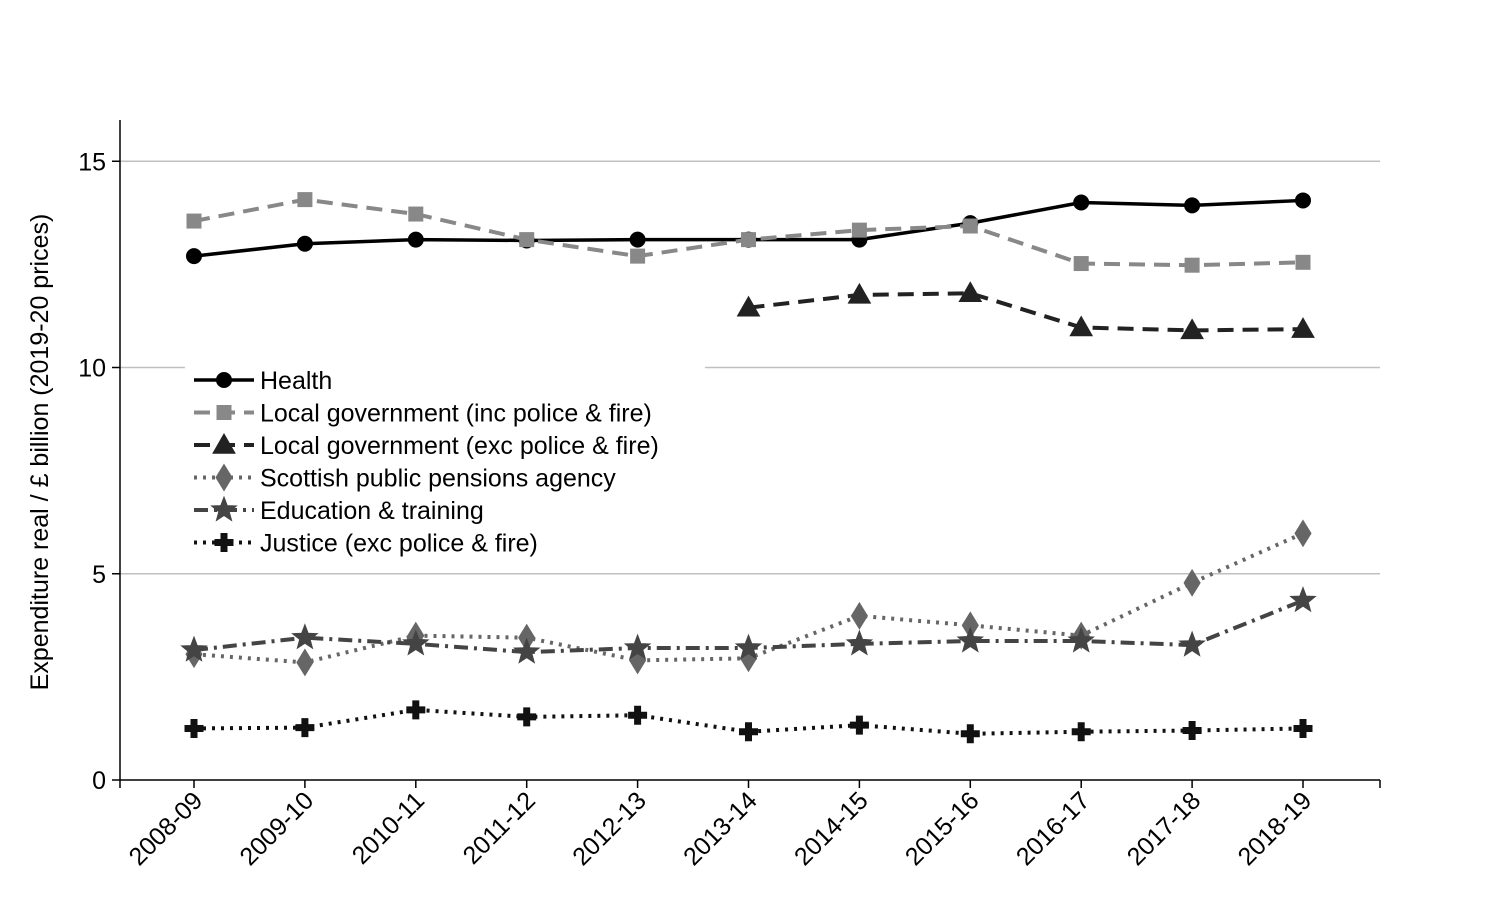 This screenshot has width=1500, height=900. What do you see at coordinates (456, 414) in the screenshot?
I see `legend-label: Local government (inc police & fire)` at bounding box center [456, 414].